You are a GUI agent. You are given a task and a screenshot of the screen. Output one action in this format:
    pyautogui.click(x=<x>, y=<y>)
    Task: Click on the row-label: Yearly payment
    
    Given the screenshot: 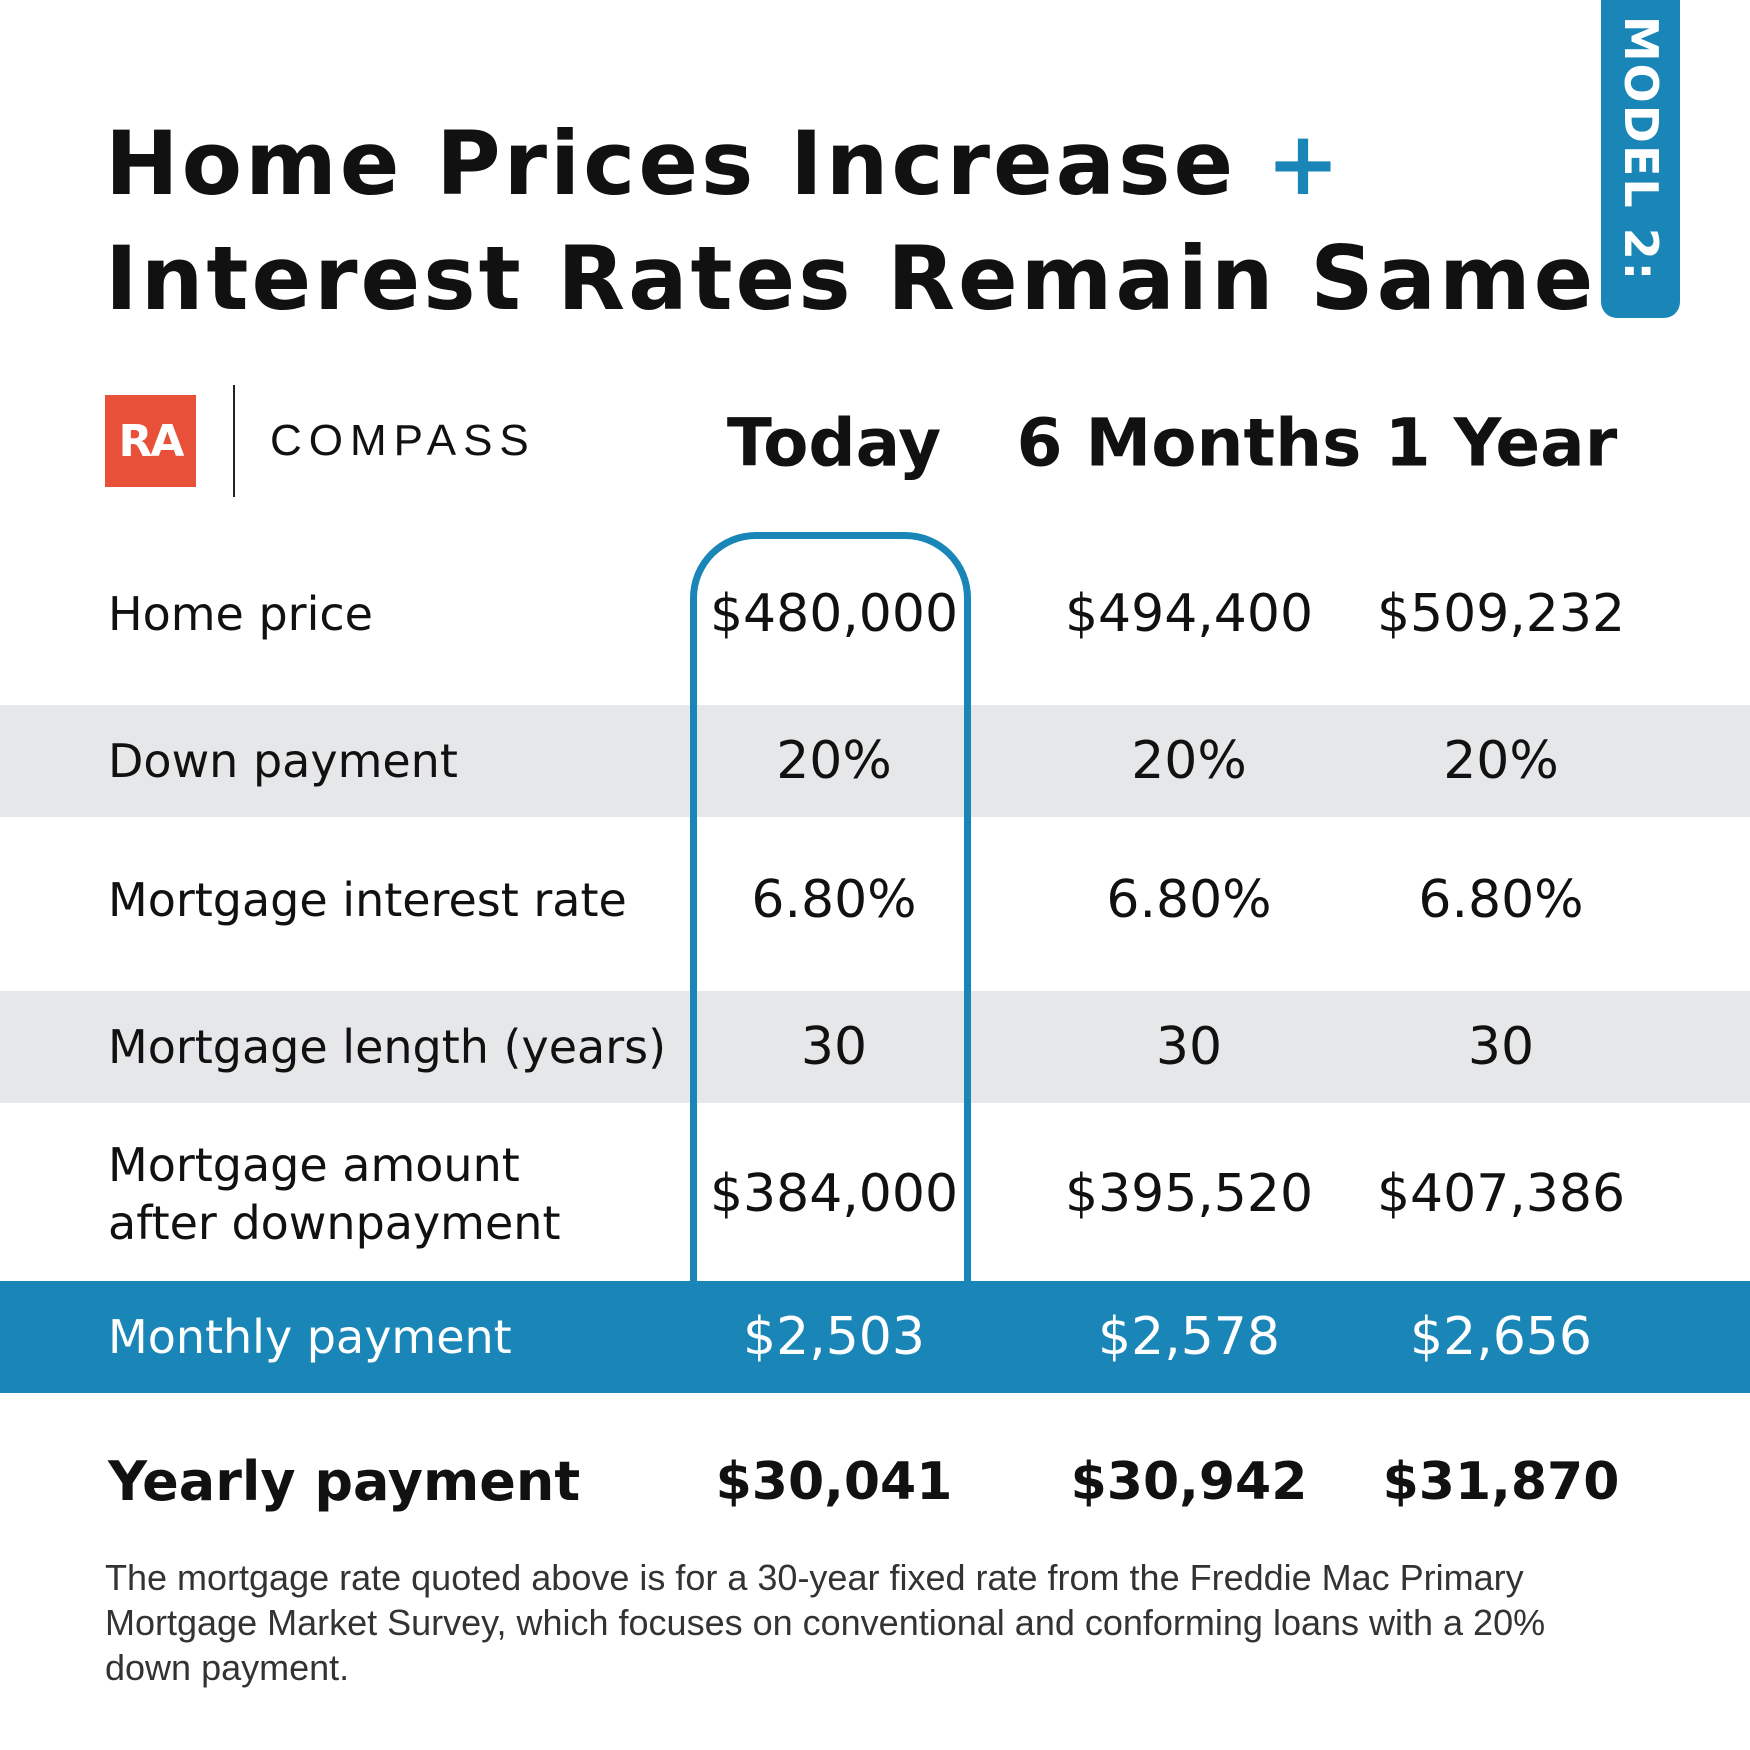 What is the action you would take?
    pyautogui.click(x=344, y=1481)
    